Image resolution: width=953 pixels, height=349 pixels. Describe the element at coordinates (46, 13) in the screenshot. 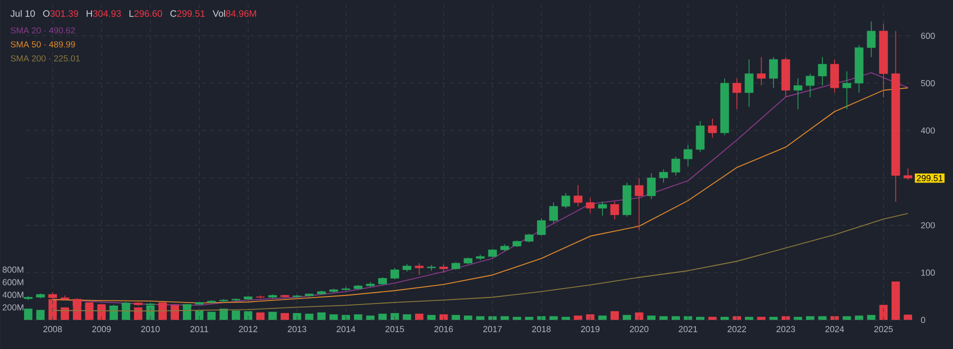

I see `annotation: O` at that location.